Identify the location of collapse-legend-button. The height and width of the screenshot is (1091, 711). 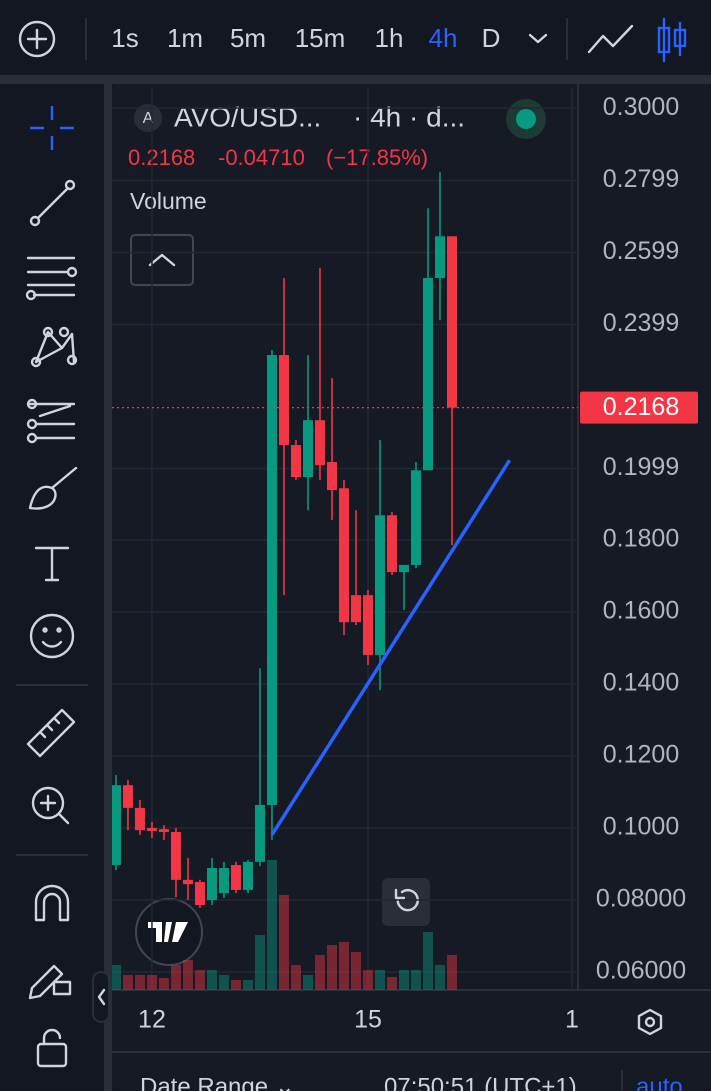
(162, 260).